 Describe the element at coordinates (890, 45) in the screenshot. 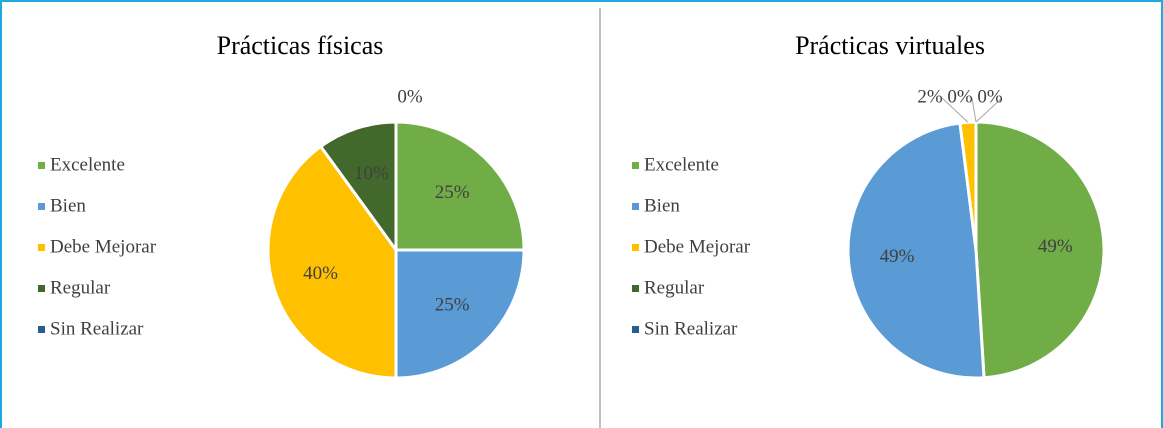

I see `chart-title: Prácticas virtuales` at that location.